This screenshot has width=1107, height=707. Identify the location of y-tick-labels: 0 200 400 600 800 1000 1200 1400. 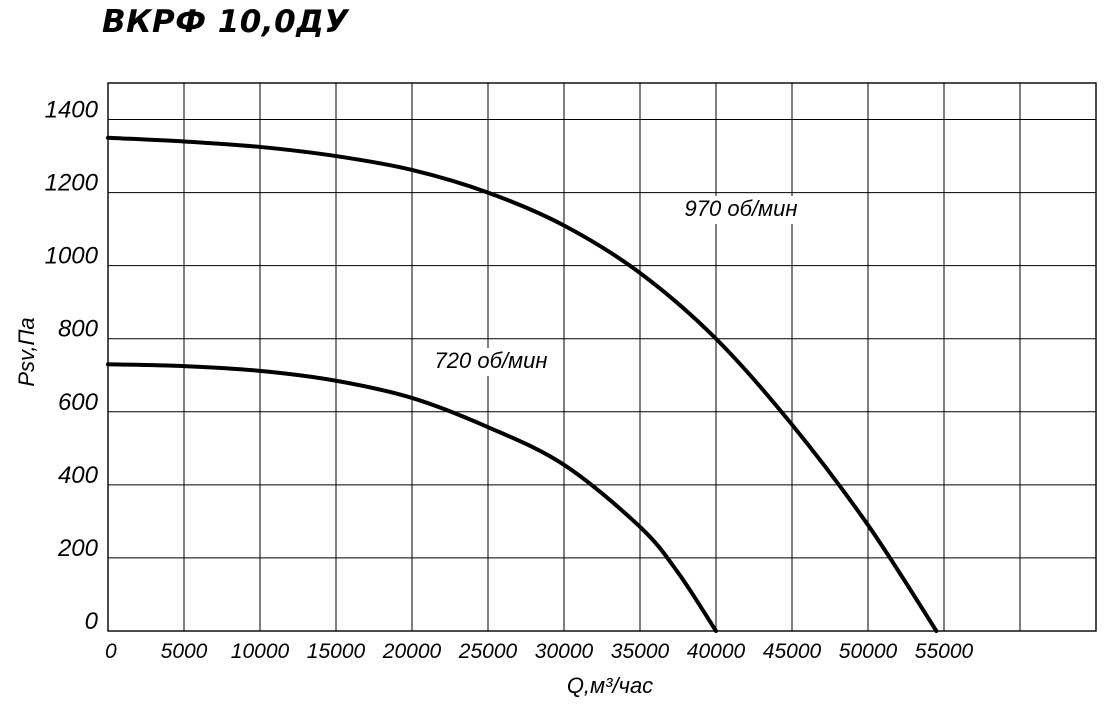
(72, 366).